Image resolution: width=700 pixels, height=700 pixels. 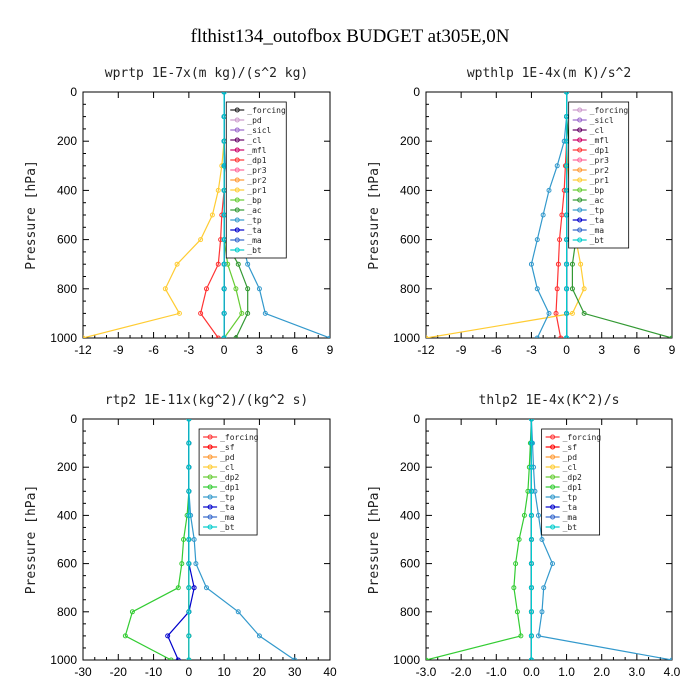 What do you see at coordinates (570, 447) in the screenshot?
I see `legend-label: _sf` at bounding box center [570, 447].